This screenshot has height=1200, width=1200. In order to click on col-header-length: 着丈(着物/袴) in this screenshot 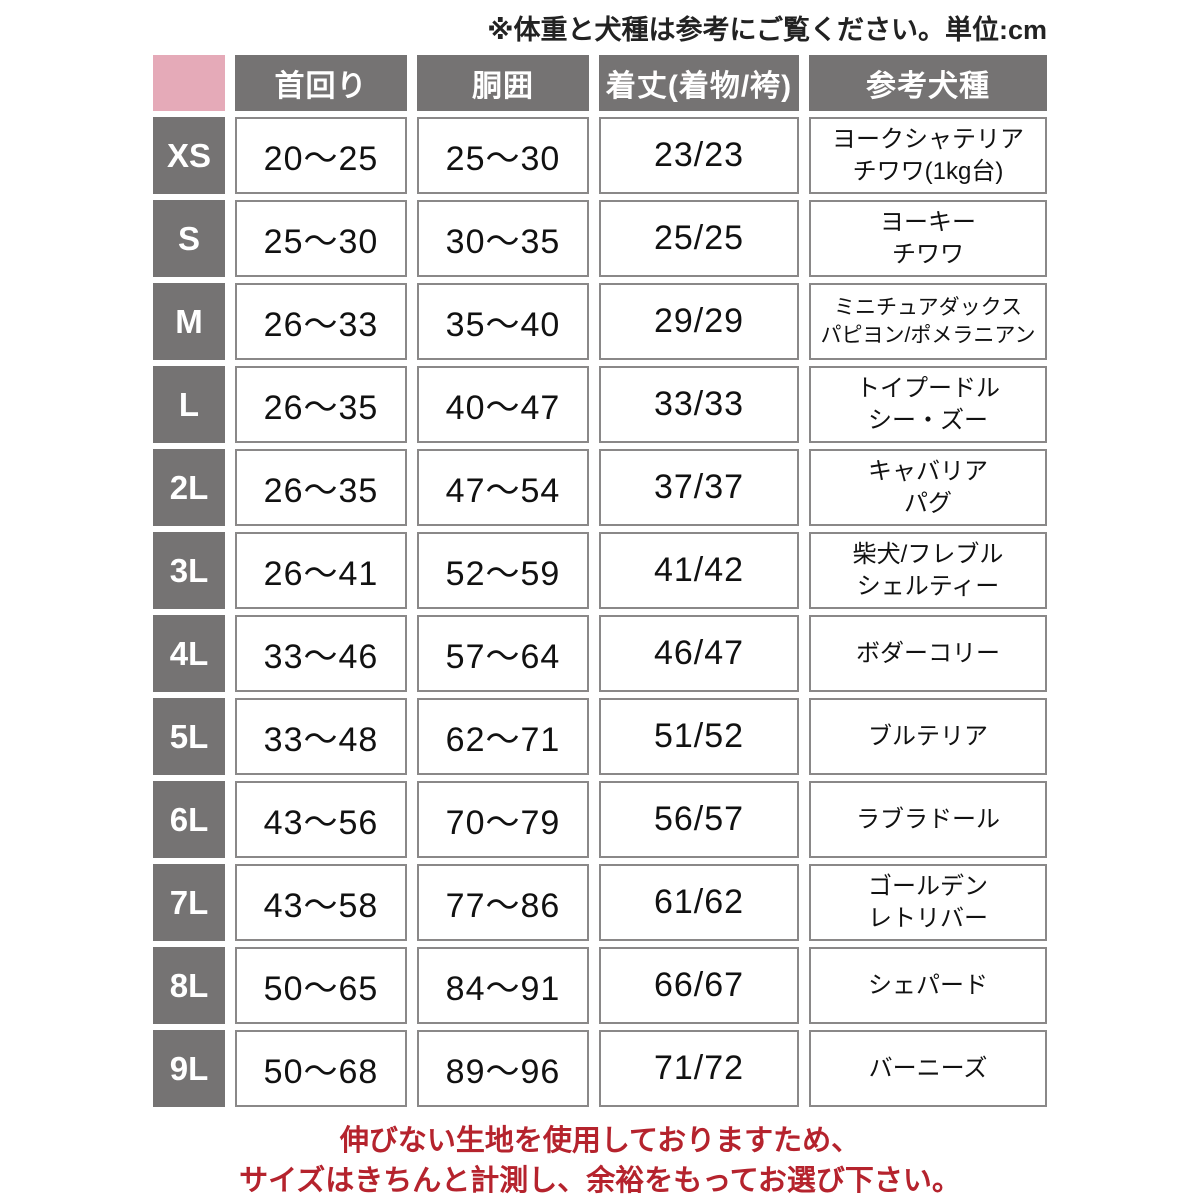, I will do `click(699, 83)`.